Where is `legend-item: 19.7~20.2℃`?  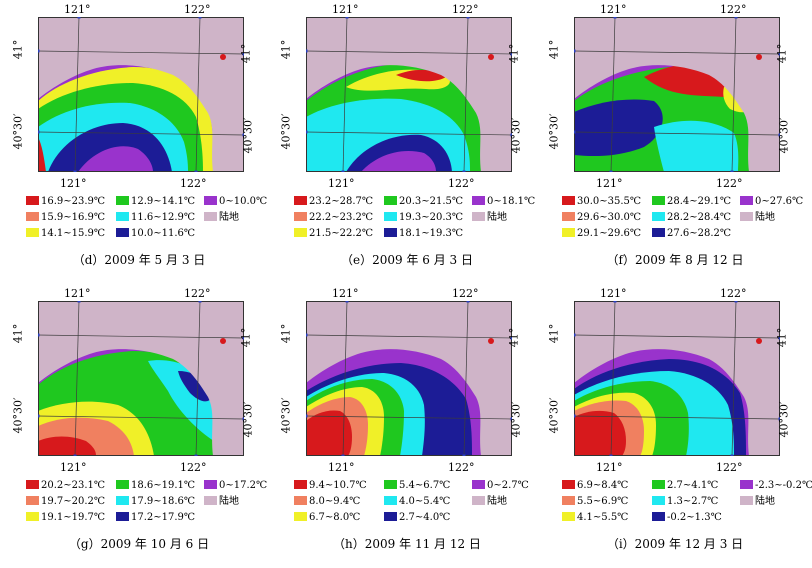 legend-item: 19.7~20.2℃ is located at coordinates (65, 502).